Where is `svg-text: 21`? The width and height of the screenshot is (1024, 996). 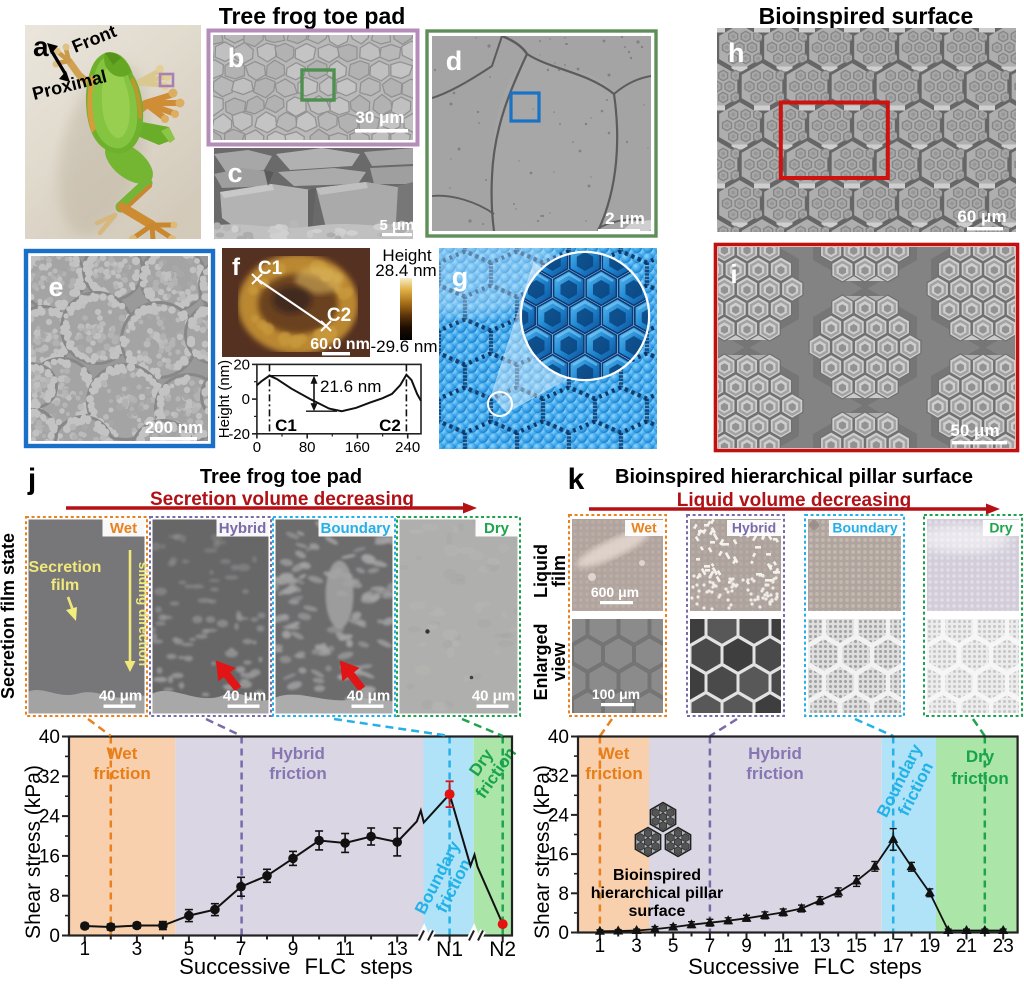
svg-text: 21 is located at coordinates (966, 946).